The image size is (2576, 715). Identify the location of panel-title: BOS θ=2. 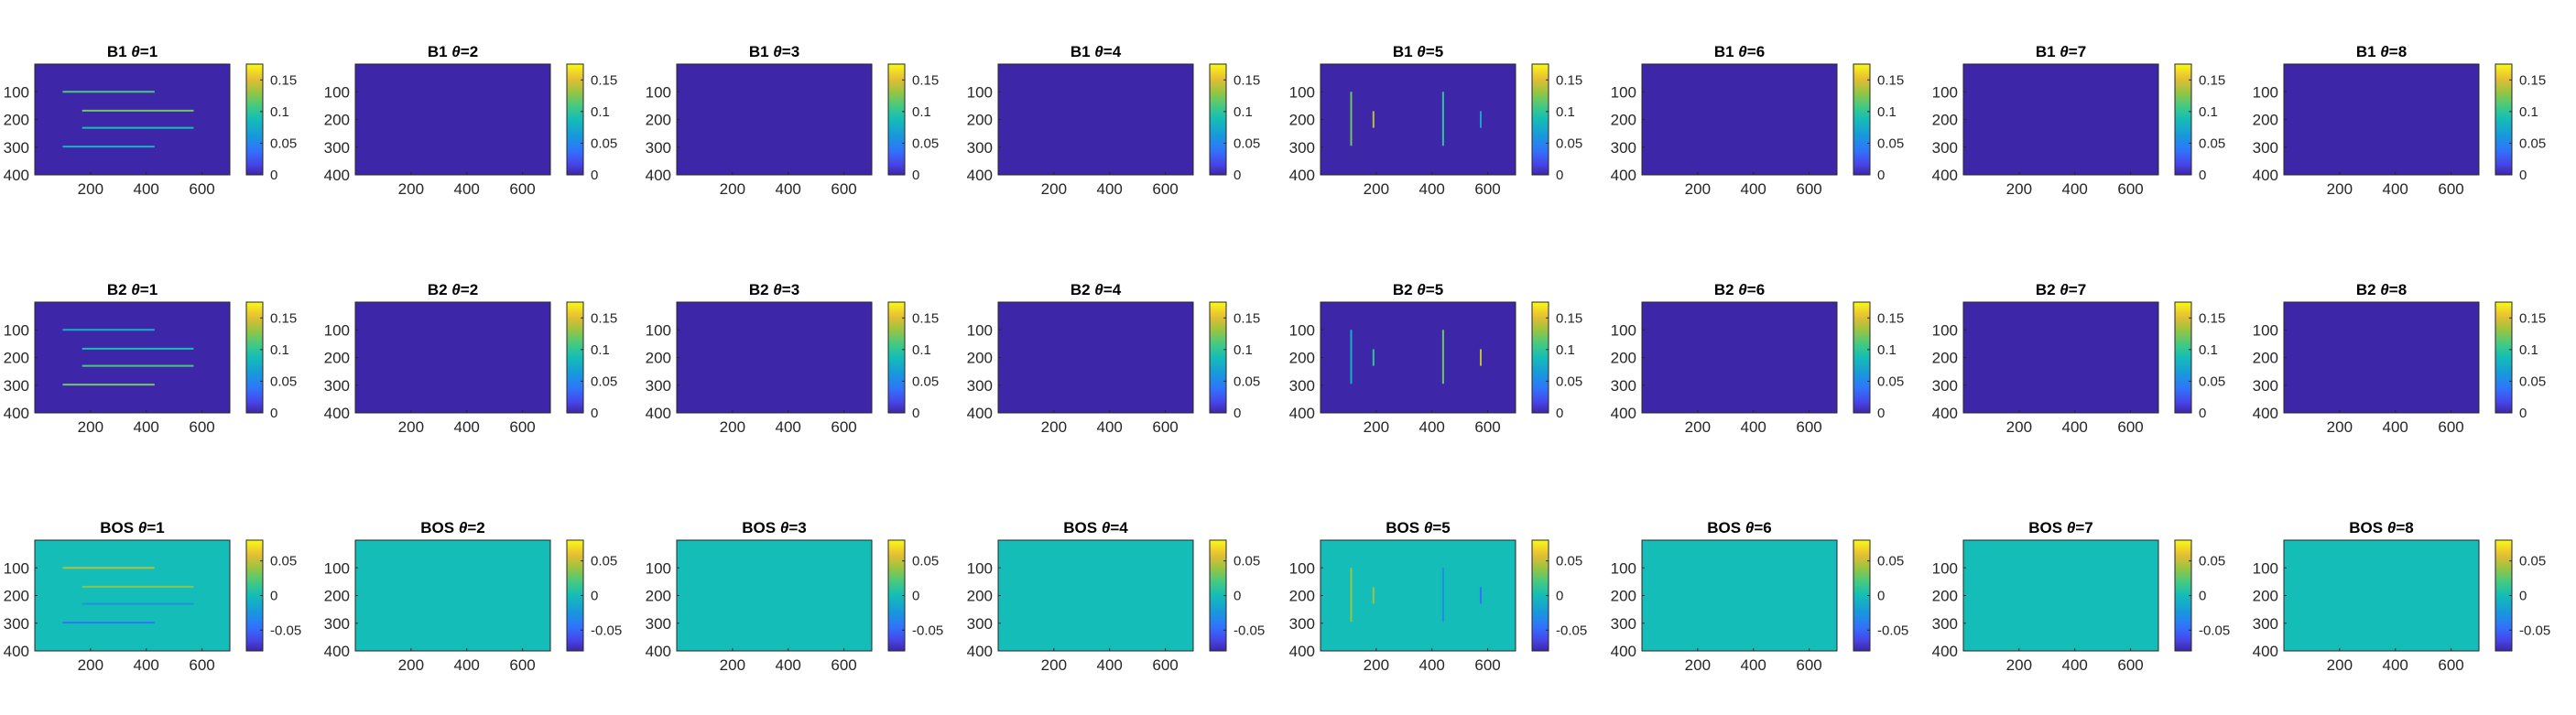
(452, 527).